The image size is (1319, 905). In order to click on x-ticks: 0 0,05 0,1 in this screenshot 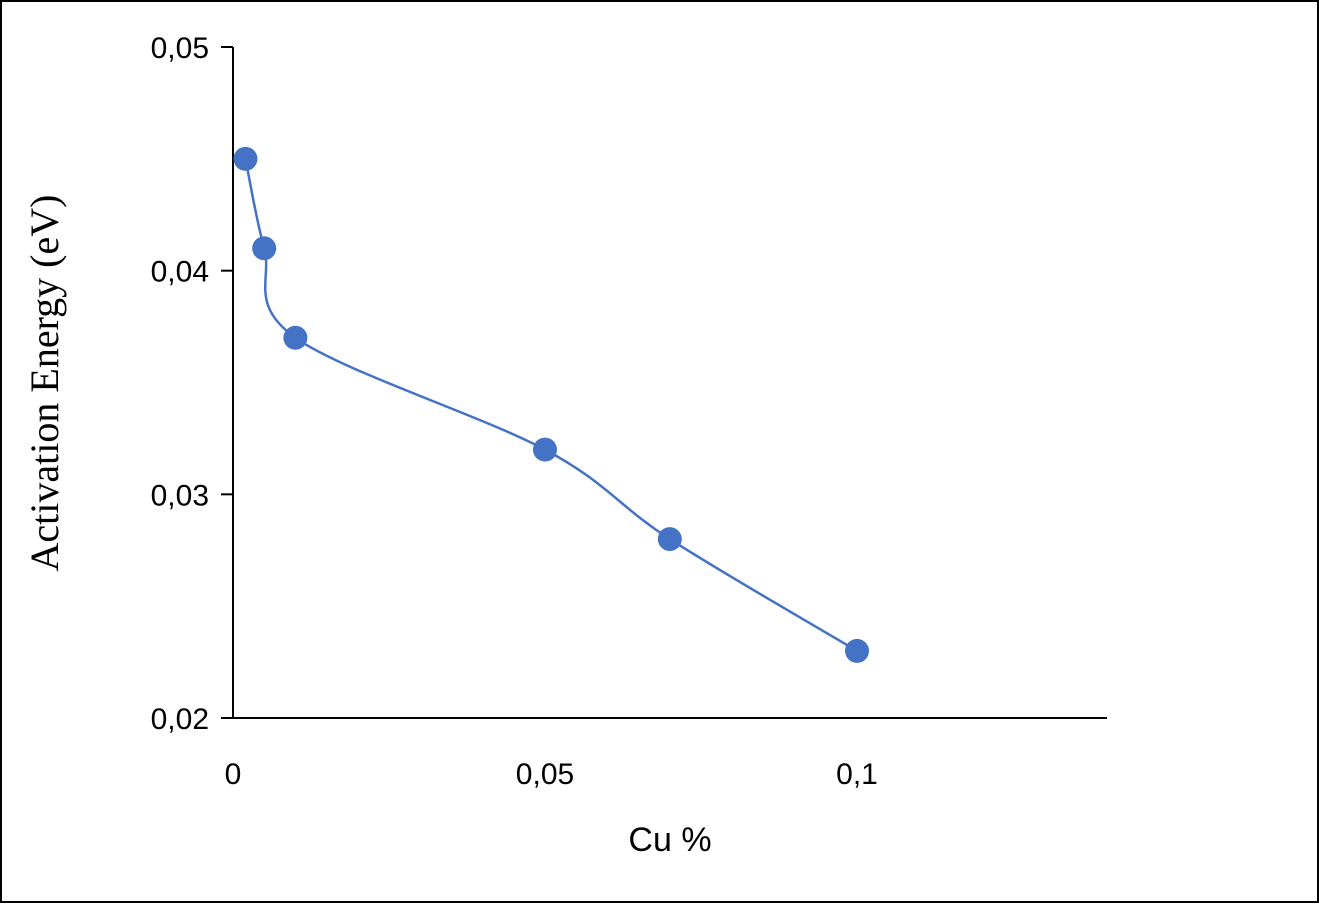, I will do `click(551, 774)`.